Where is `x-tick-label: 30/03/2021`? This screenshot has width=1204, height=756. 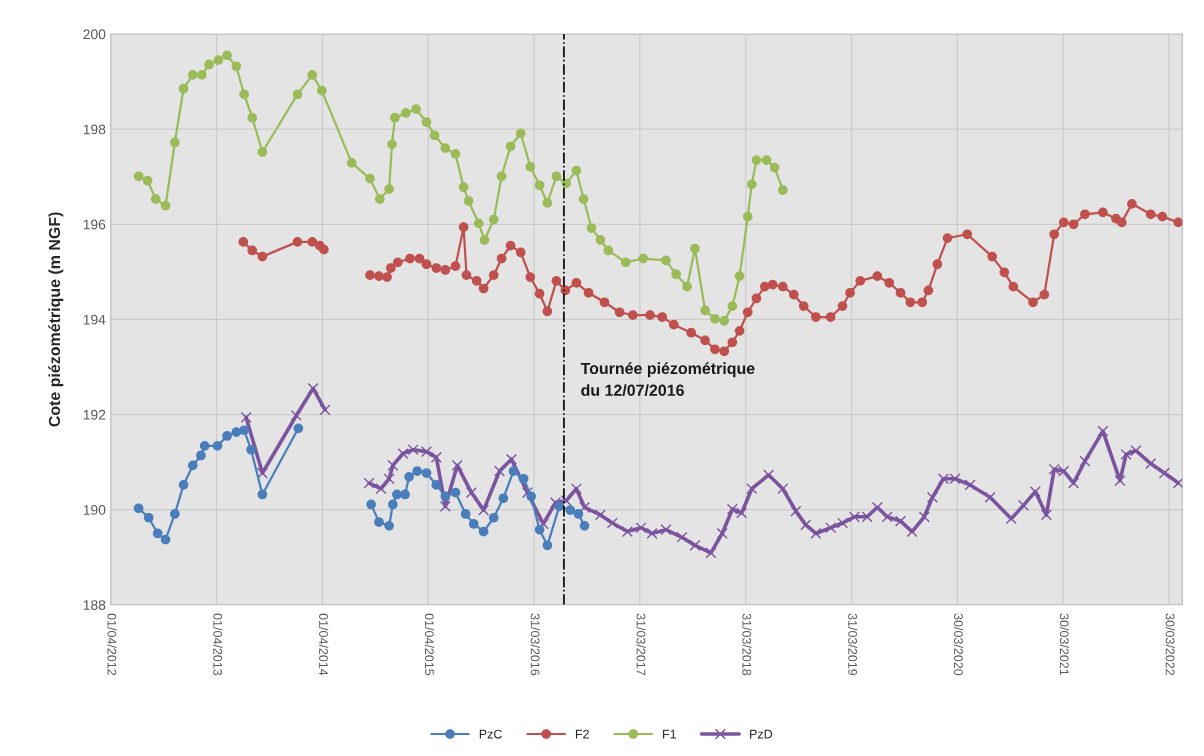 x-tick-label: 30/03/2021 is located at coordinates (1064, 644).